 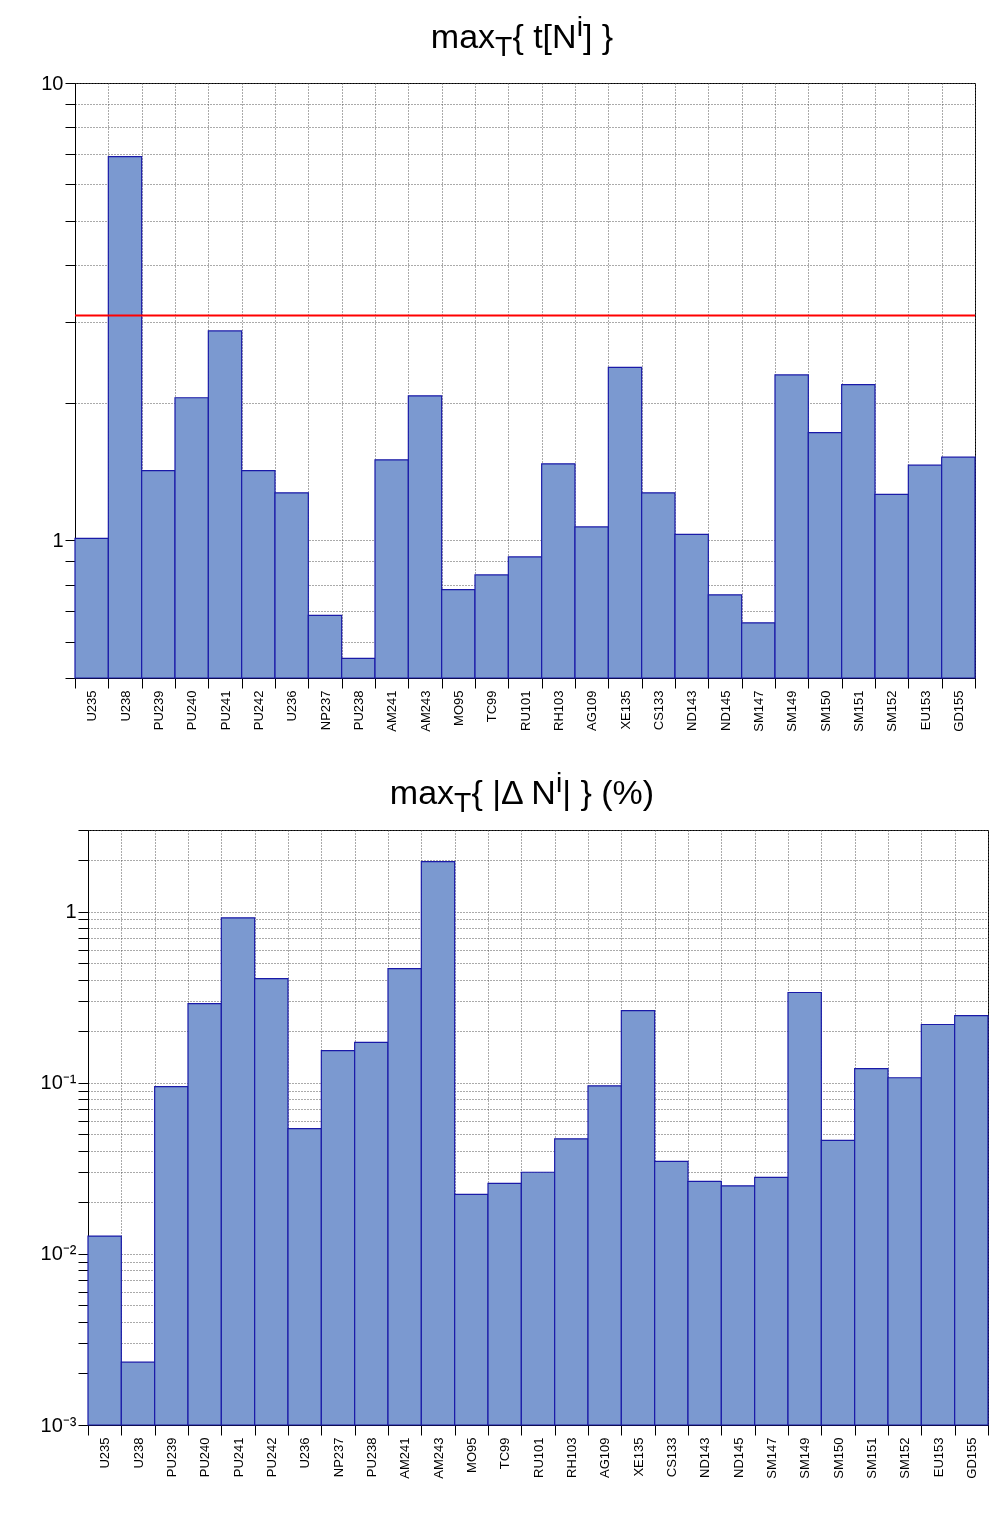 I want to click on y-tick-label: 10, so click(x=52, y=82).